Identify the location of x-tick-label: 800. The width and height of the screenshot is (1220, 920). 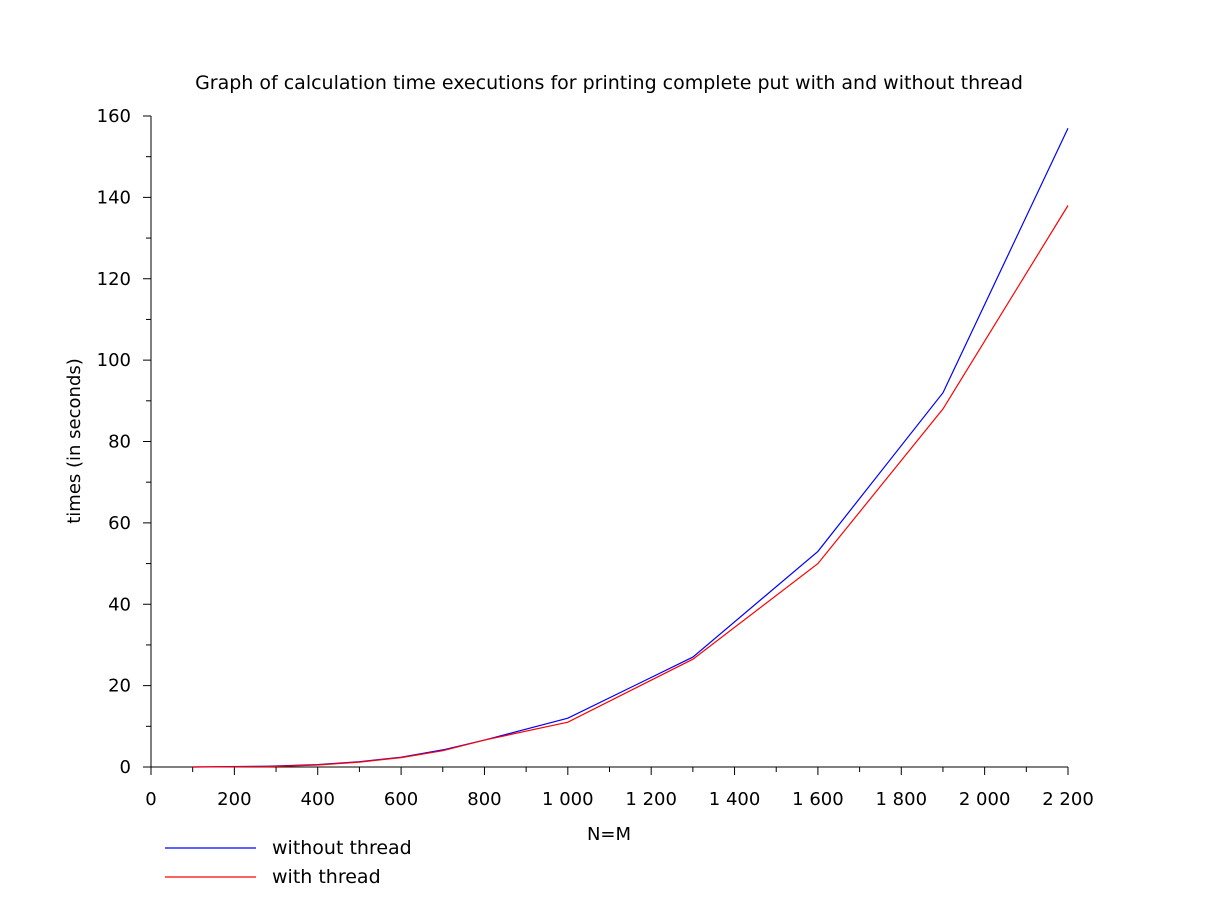
(484, 799).